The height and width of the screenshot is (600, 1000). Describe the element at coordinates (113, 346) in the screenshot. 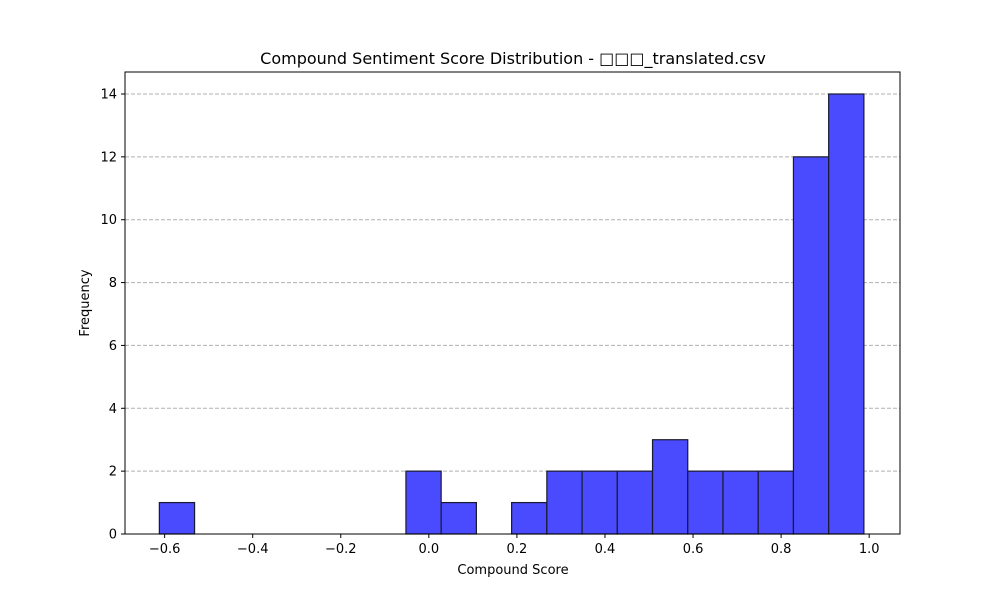

I see `y-tick-label: 6` at that location.